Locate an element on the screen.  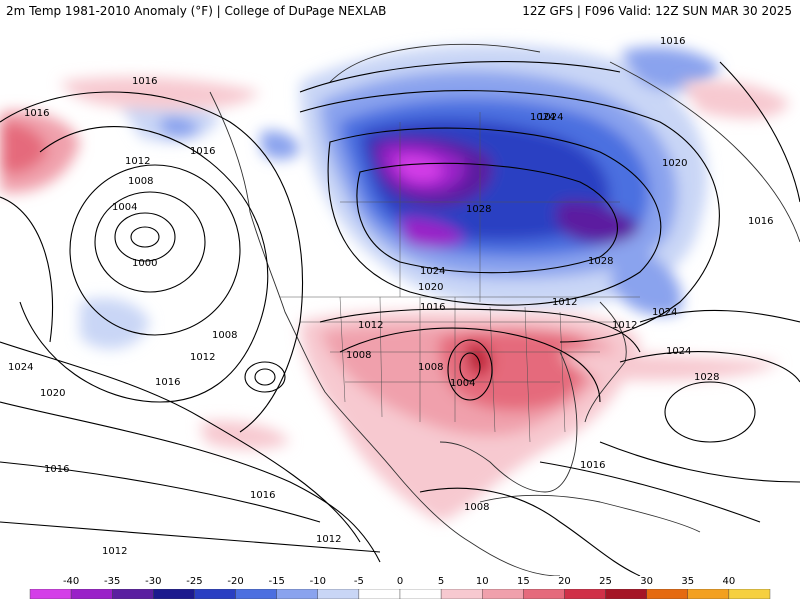
colorbar-tick-label: -30 is located at coordinates (153, 581).